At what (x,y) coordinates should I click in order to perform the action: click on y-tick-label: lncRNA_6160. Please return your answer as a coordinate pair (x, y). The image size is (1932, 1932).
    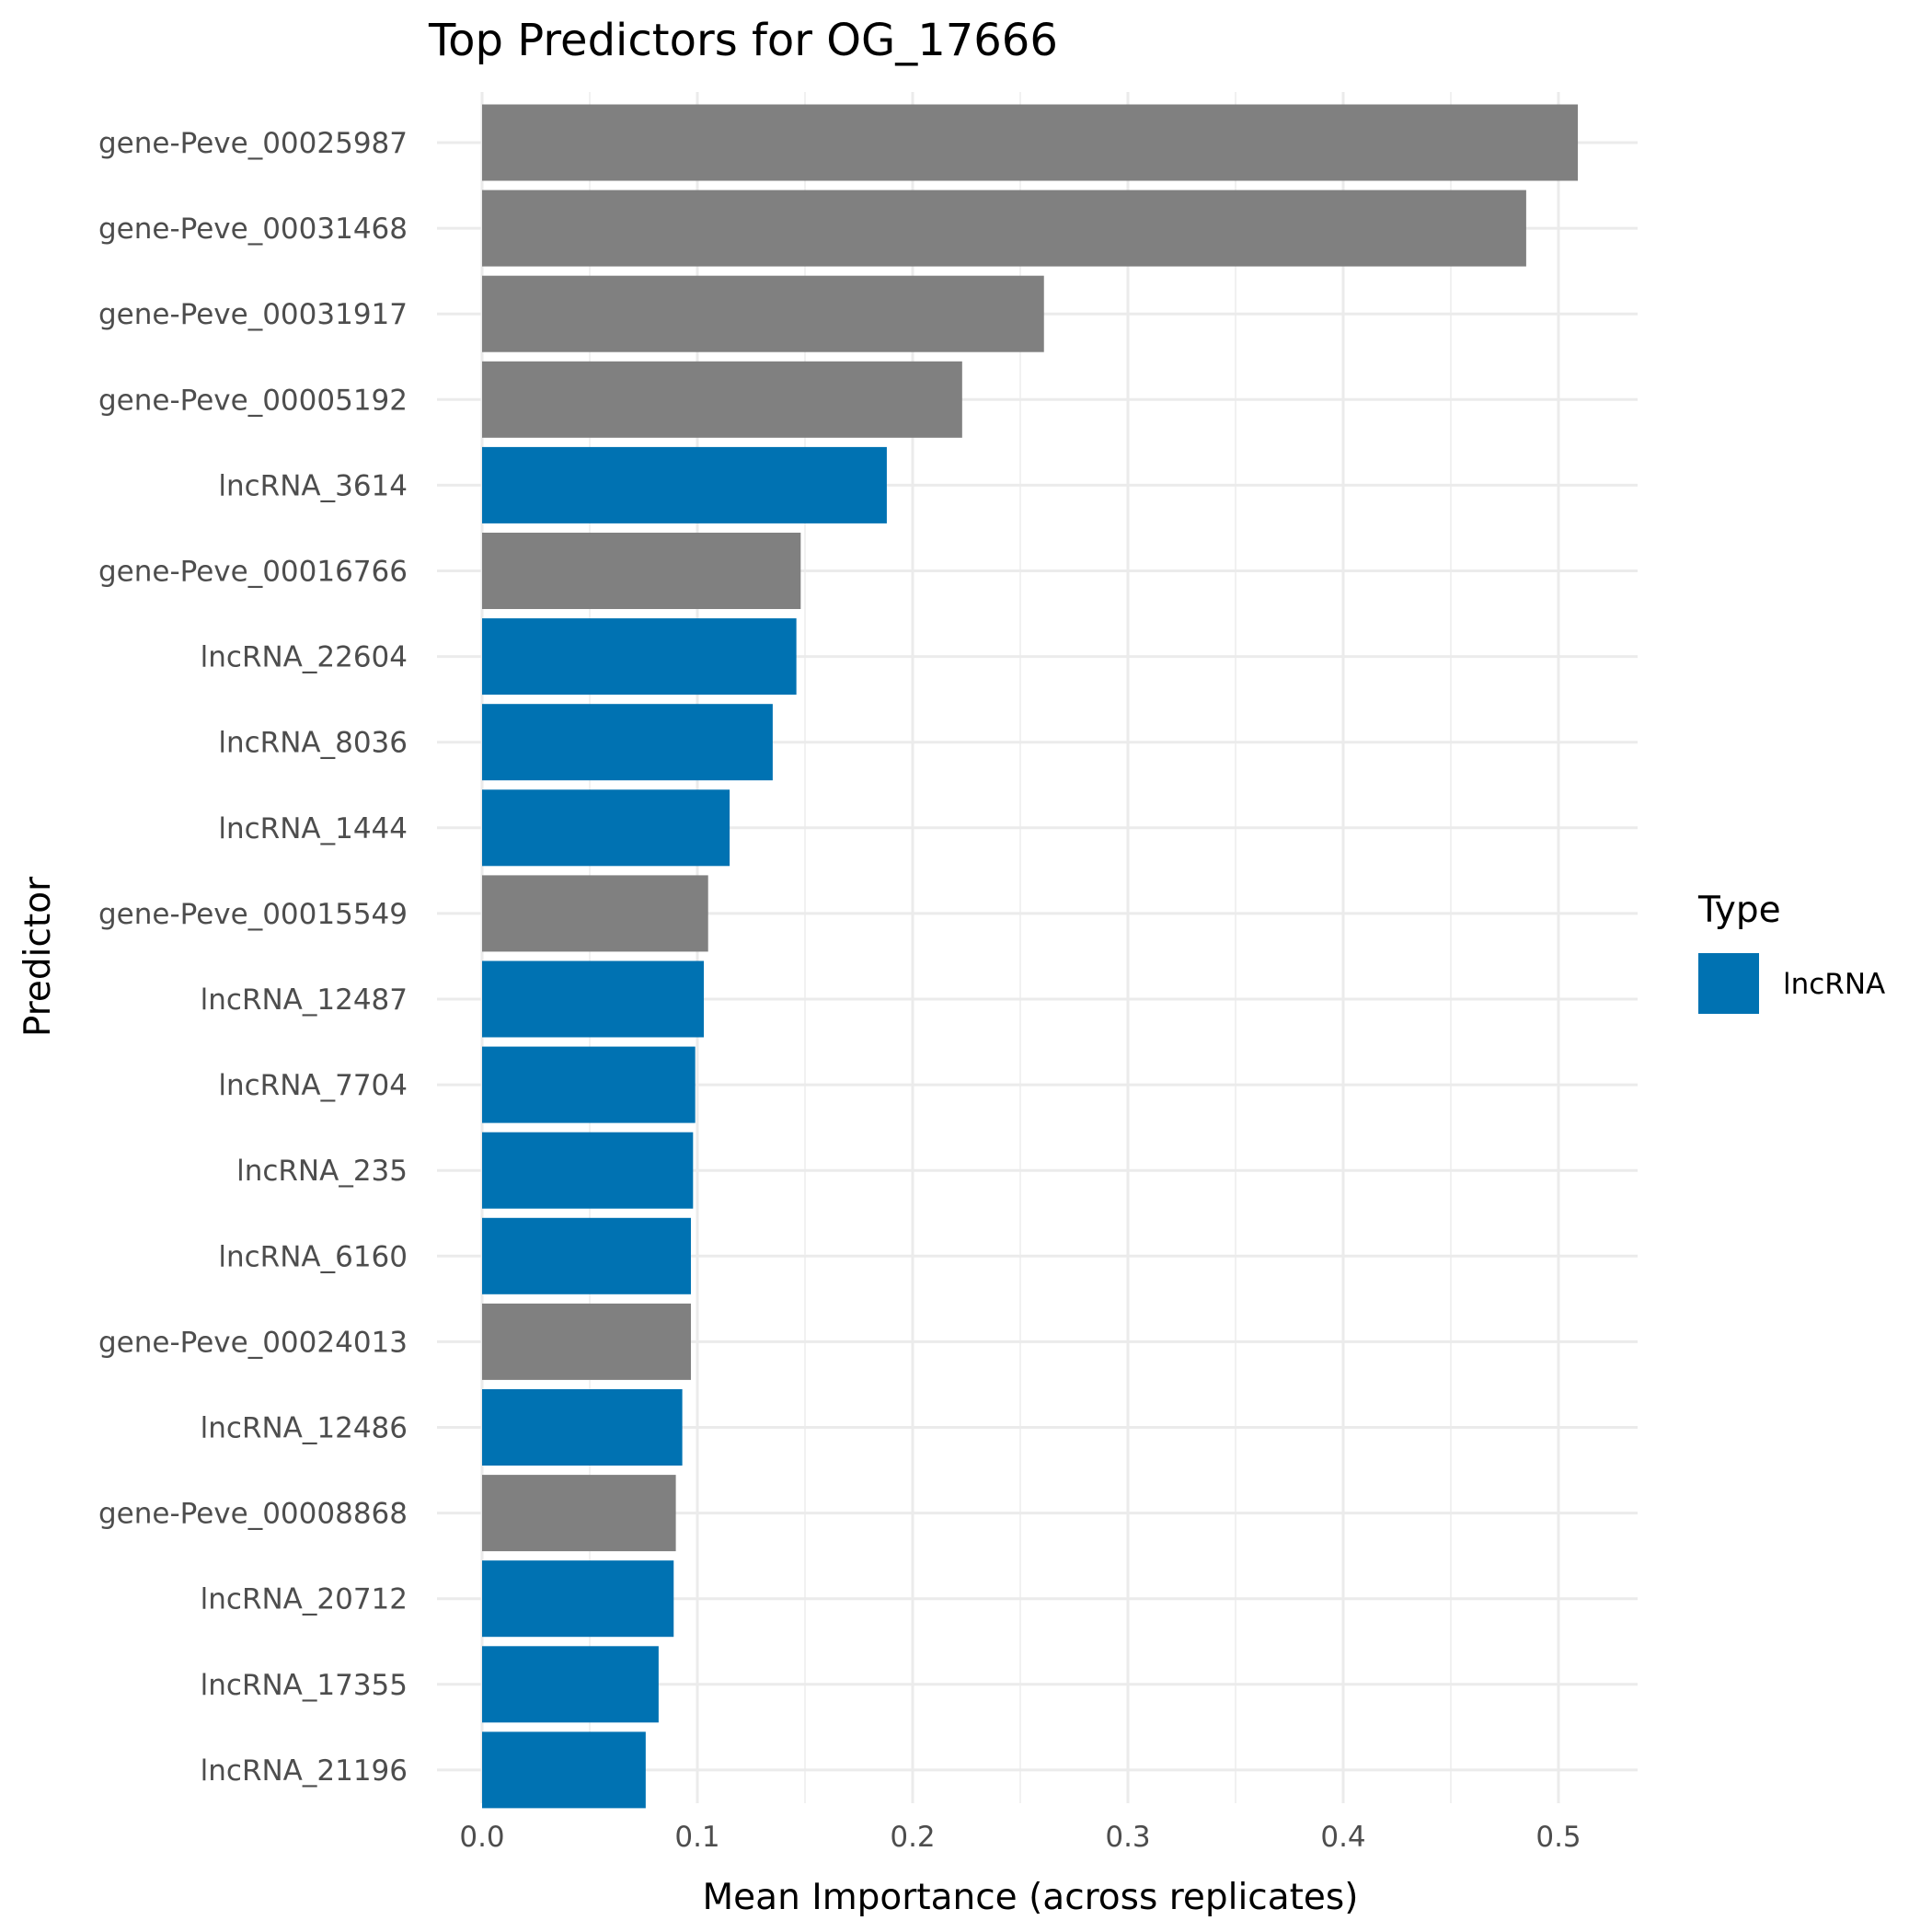
    Looking at the image, I should click on (313, 1256).